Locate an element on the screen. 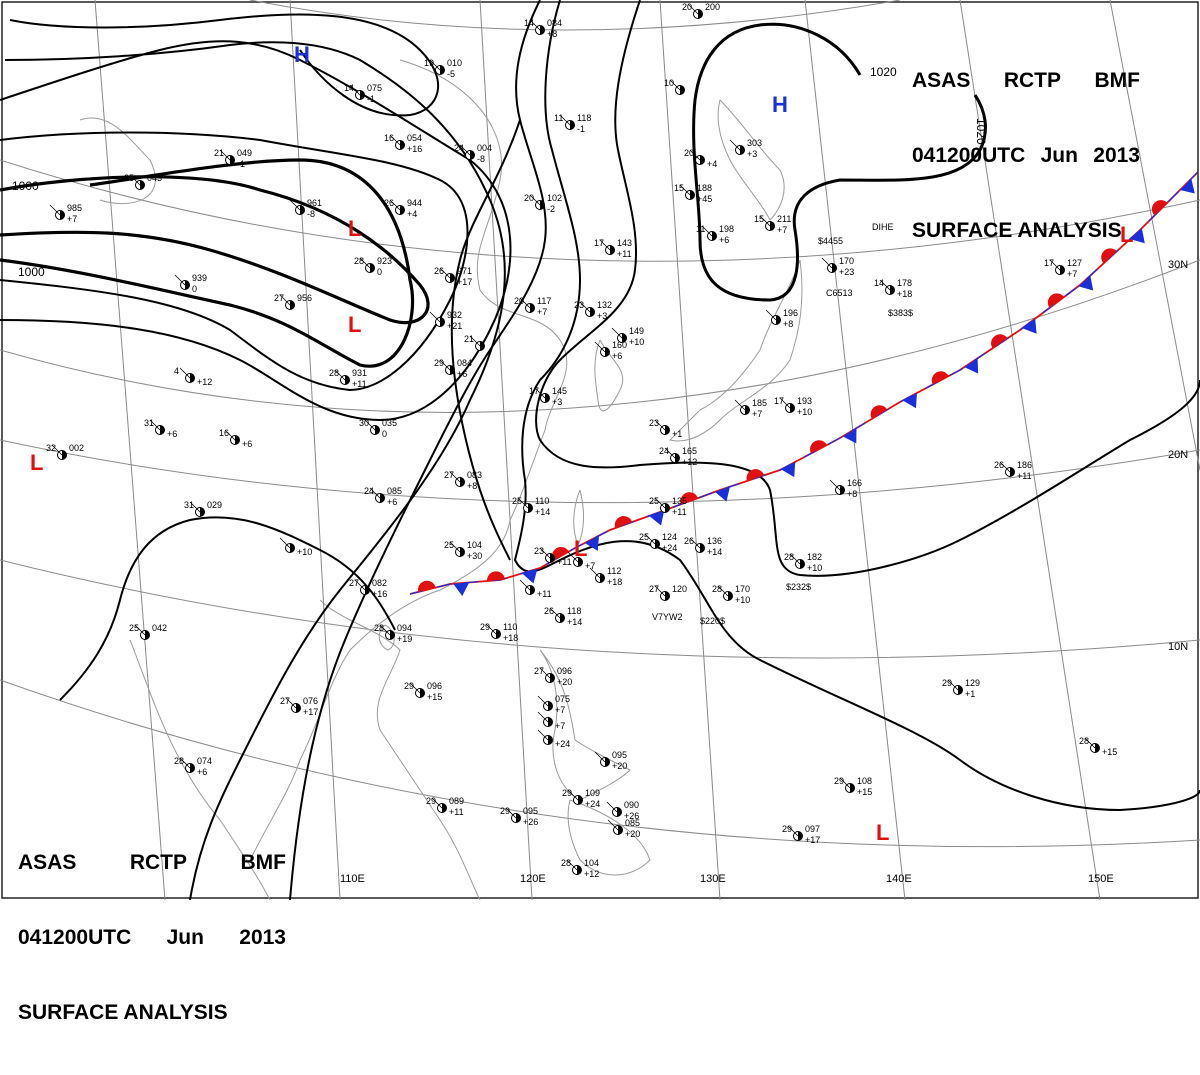  station-code: DIHE is located at coordinates (883, 227).